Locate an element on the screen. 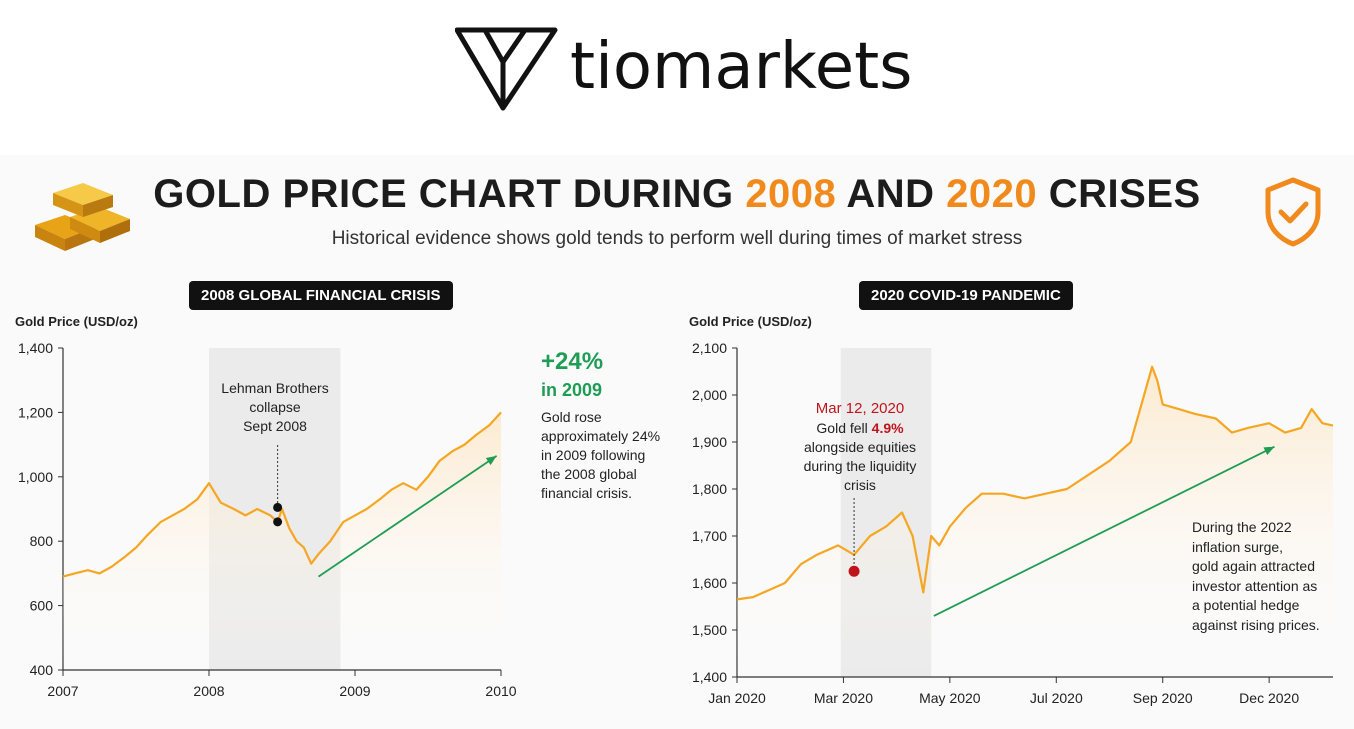 This screenshot has height=729, width=1354. annotation-2020-fell: Gold fell 4.9% is located at coordinates (860, 428).